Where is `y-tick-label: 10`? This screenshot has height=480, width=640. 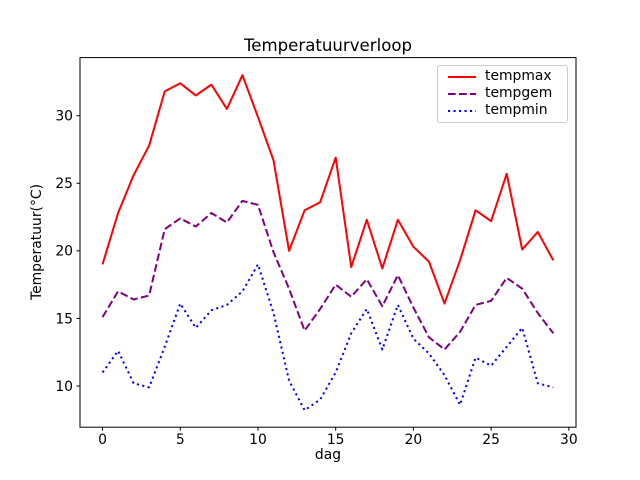
y-tick-label: 10 is located at coordinates (64, 387).